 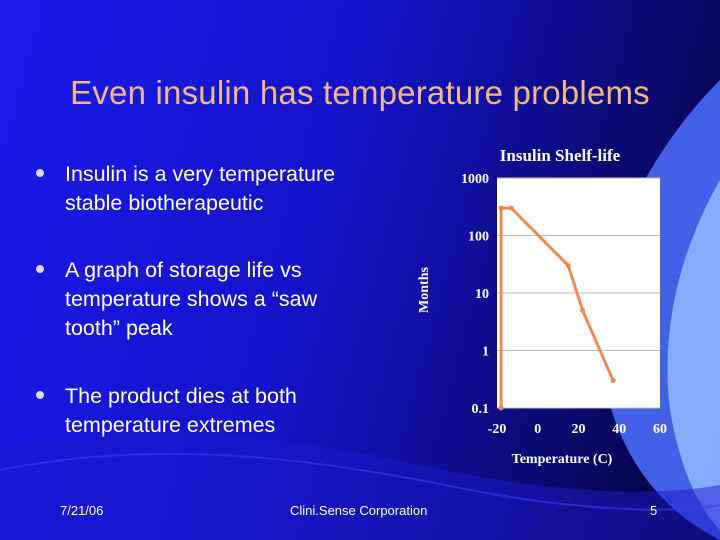 I want to click on footer-page-number: 5, so click(x=654, y=510).